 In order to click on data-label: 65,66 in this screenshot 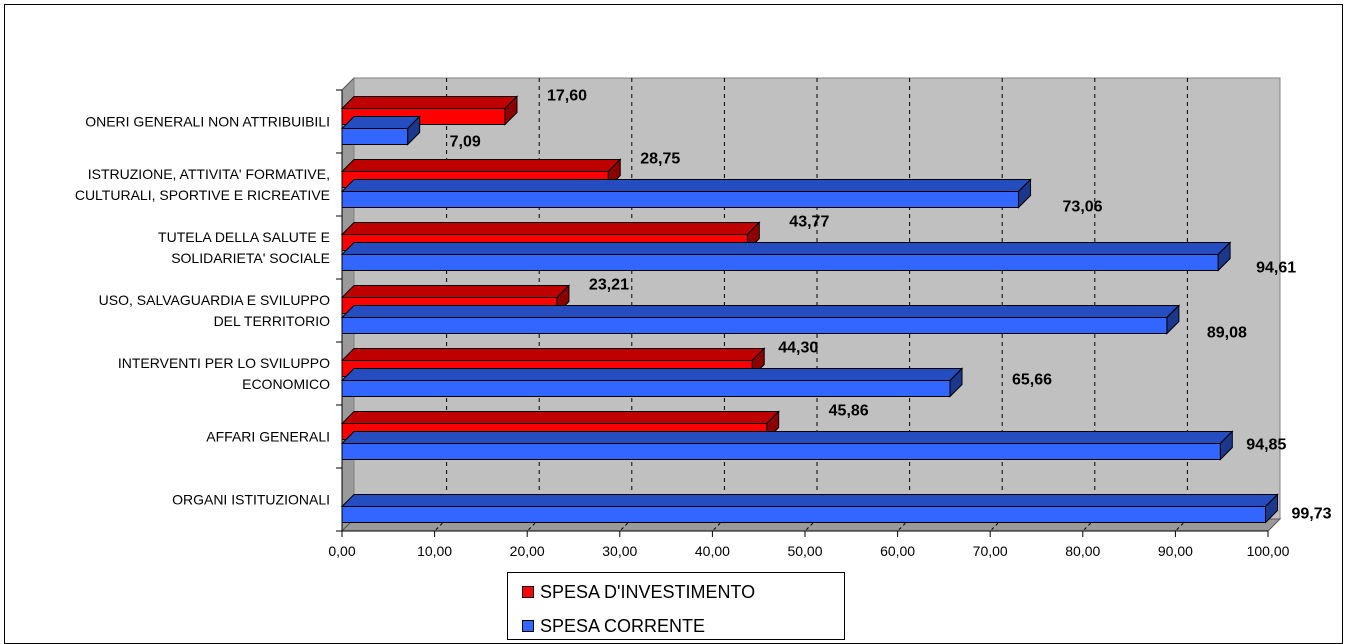, I will do `click(1032, 380)`.